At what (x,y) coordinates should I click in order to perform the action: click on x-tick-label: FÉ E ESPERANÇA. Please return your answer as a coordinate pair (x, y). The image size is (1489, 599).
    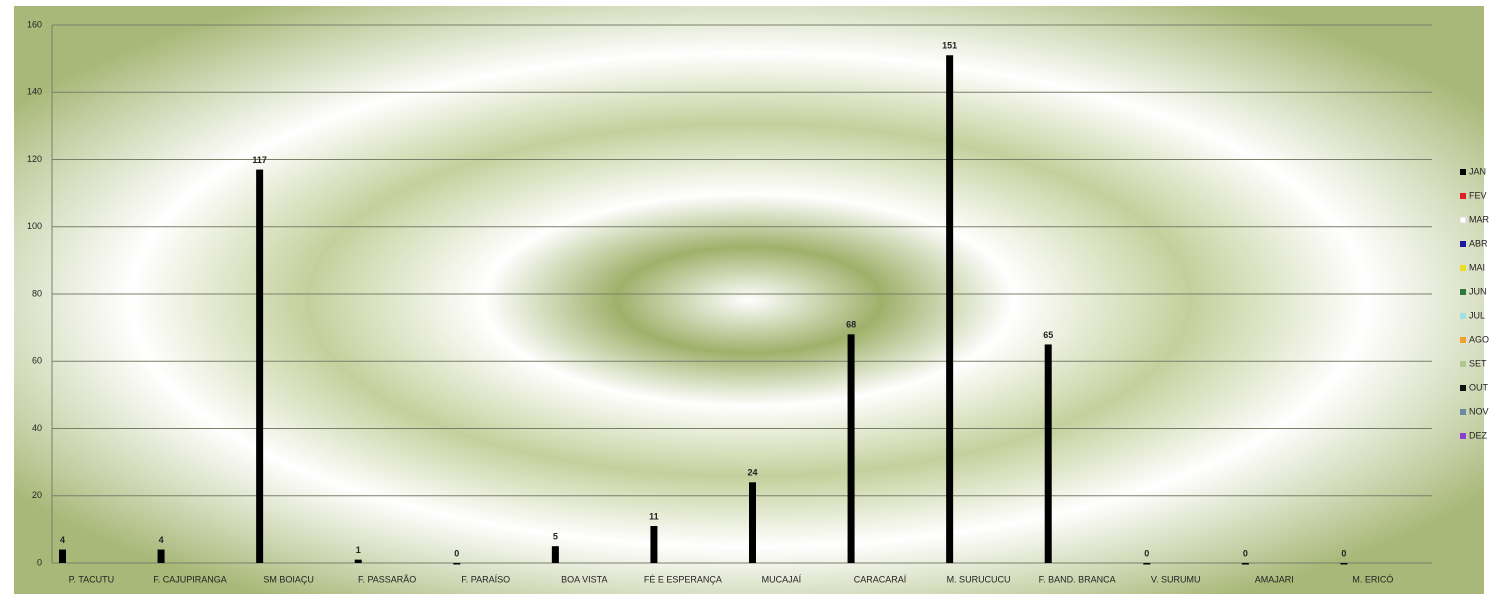
    Looking at the image, I should click on (683, 579).